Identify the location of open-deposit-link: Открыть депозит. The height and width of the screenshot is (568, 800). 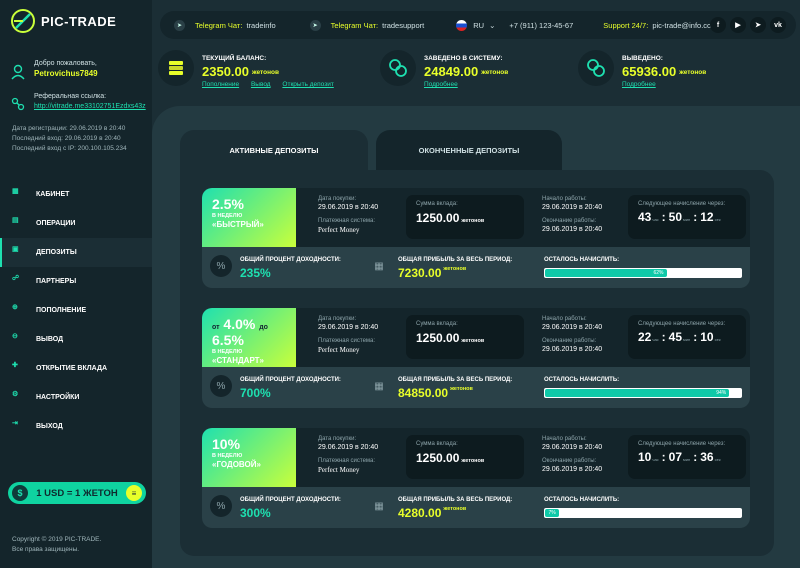
(308, 84).